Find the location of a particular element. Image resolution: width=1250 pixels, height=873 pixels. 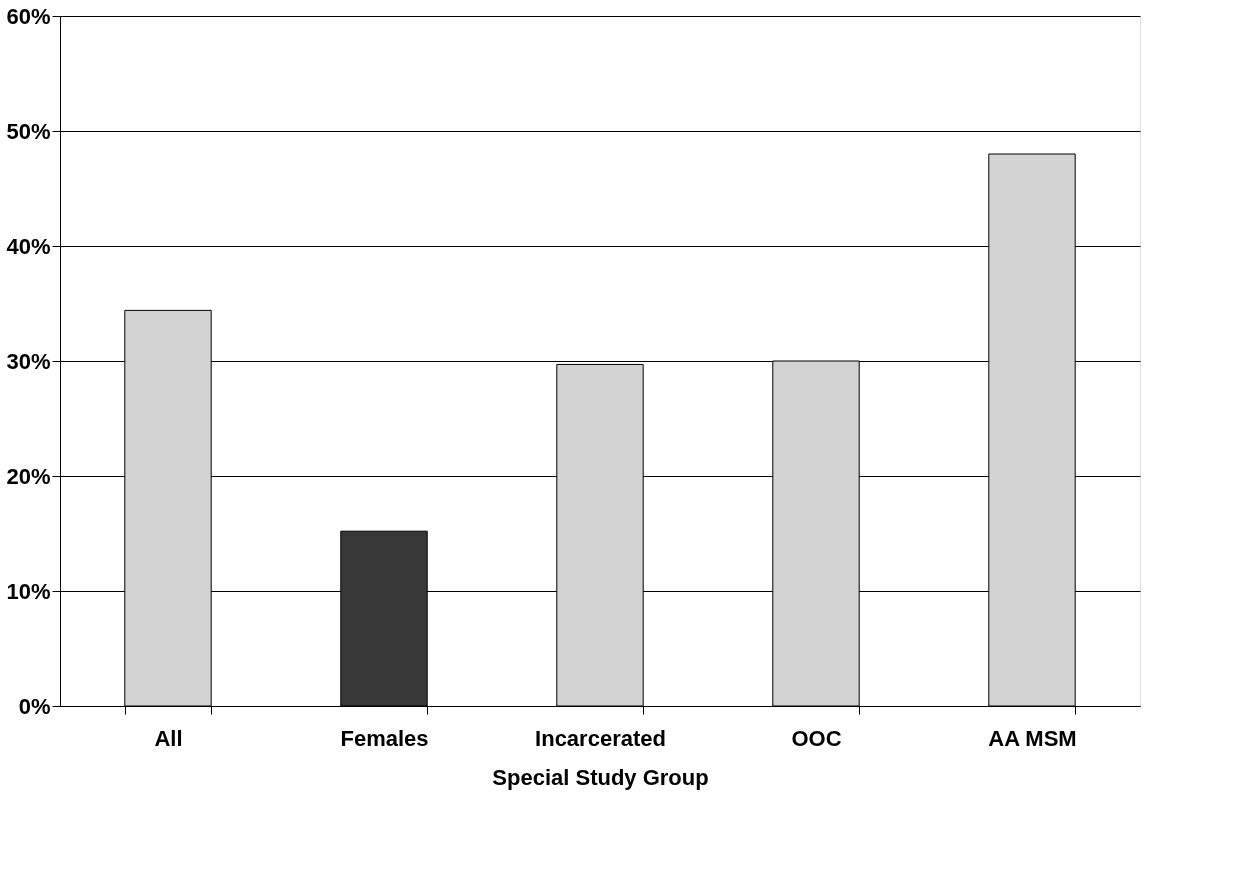

x-axis-title: Special Study Group is located at coordinates (600, 777).